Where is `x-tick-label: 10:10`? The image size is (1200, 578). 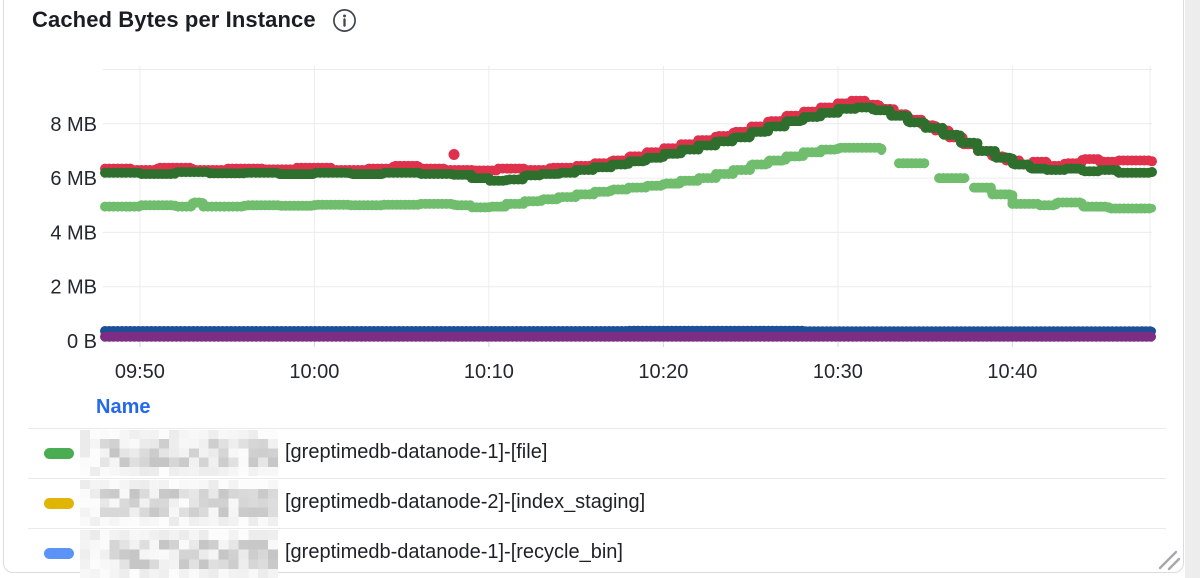
x-tick-label: 10:10 is located at coordinates (489, 372).